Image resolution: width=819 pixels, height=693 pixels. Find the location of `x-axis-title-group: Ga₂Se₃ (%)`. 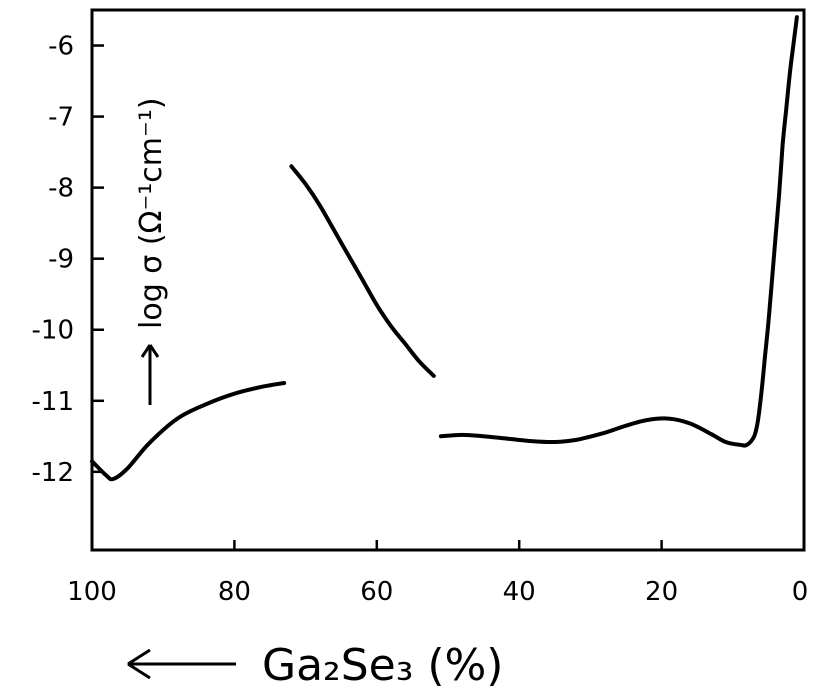

x-axis-title-group: Ga₂Se₃ (%) is located at coordinates (315, 665).